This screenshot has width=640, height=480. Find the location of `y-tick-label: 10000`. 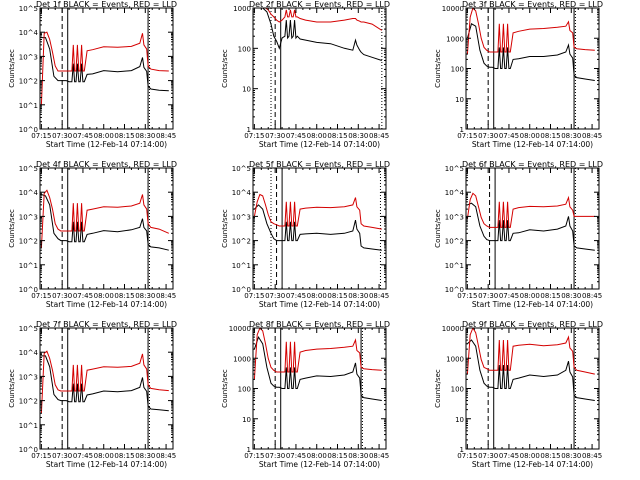

y-tick-label: 10000 is located at coordinates (240, 329).